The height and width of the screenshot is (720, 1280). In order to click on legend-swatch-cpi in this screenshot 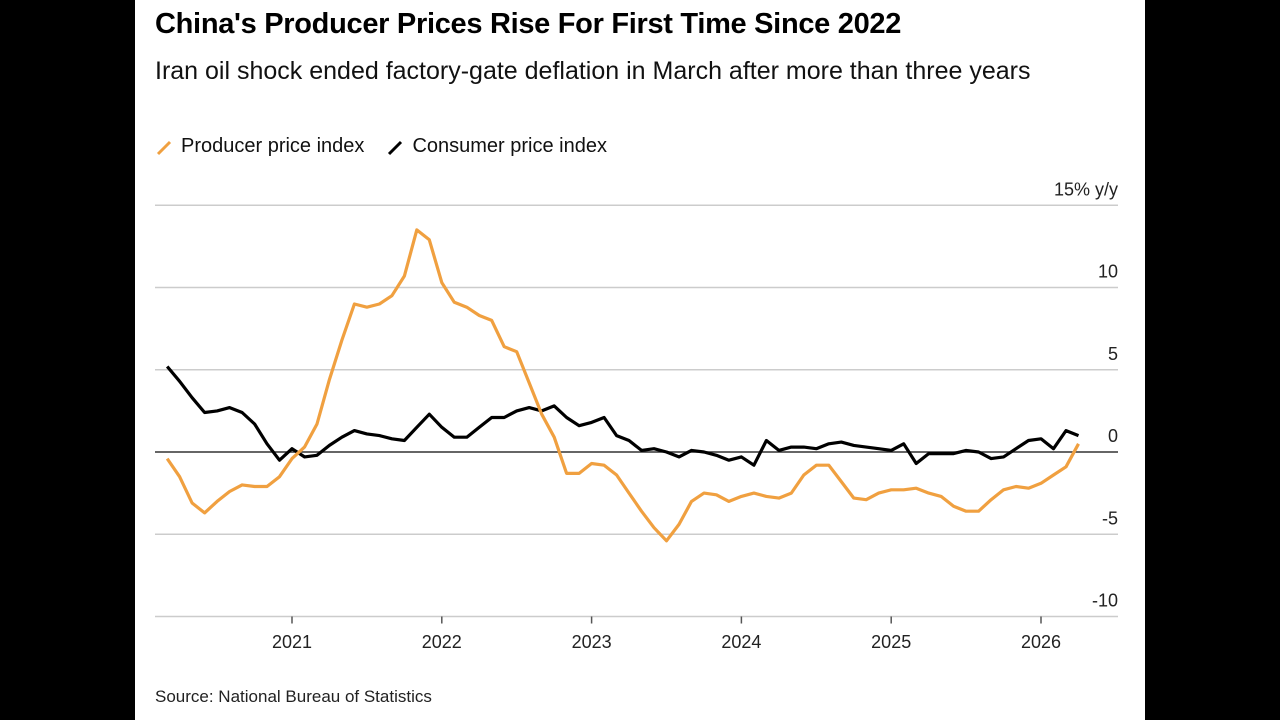, I will do `click(395, 147)`.